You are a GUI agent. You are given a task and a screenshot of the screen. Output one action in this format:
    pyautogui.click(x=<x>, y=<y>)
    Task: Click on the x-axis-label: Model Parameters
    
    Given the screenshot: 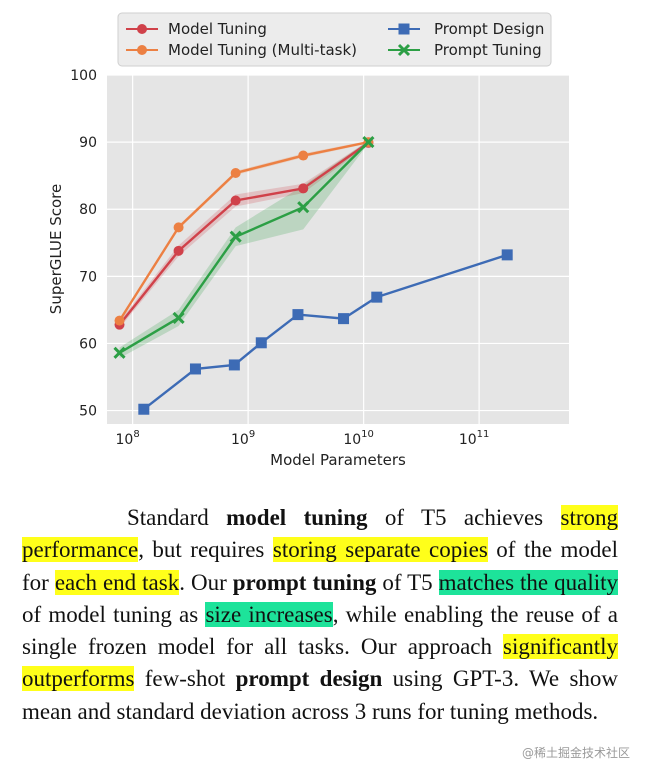 What is the action you would take?
    pyautogui.click(x=338, y=460)
    